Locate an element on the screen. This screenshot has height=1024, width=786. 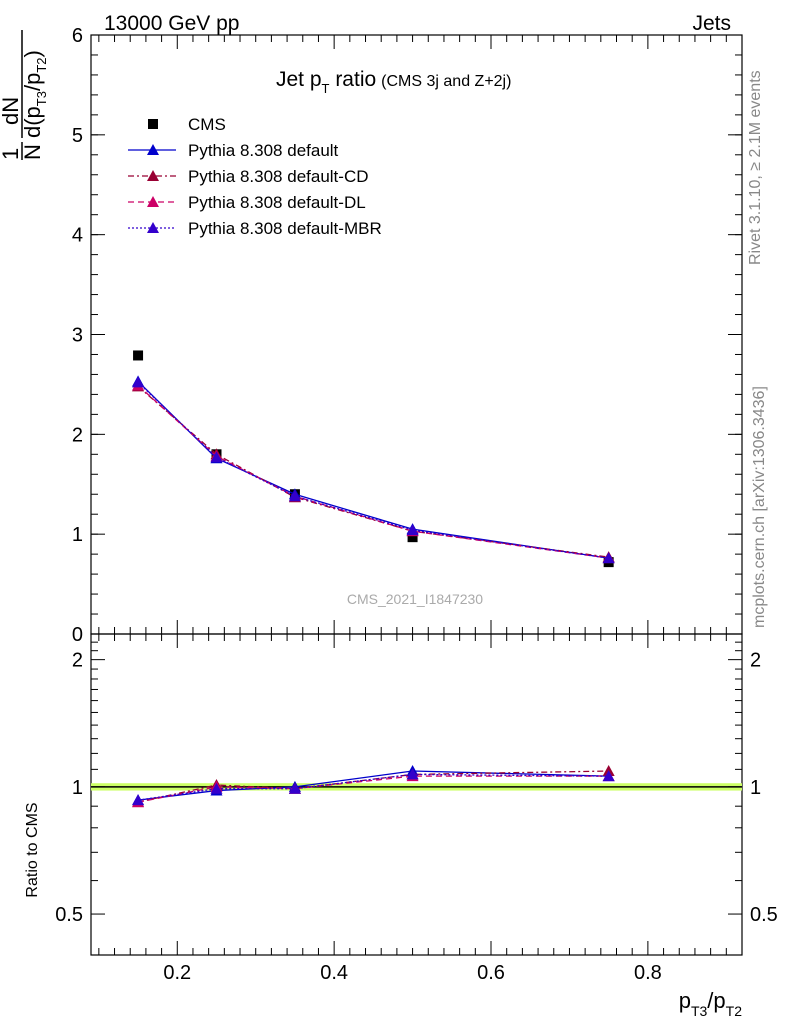
x-axis-label: pT3/pT2 is located at coordinates (711, 1003).